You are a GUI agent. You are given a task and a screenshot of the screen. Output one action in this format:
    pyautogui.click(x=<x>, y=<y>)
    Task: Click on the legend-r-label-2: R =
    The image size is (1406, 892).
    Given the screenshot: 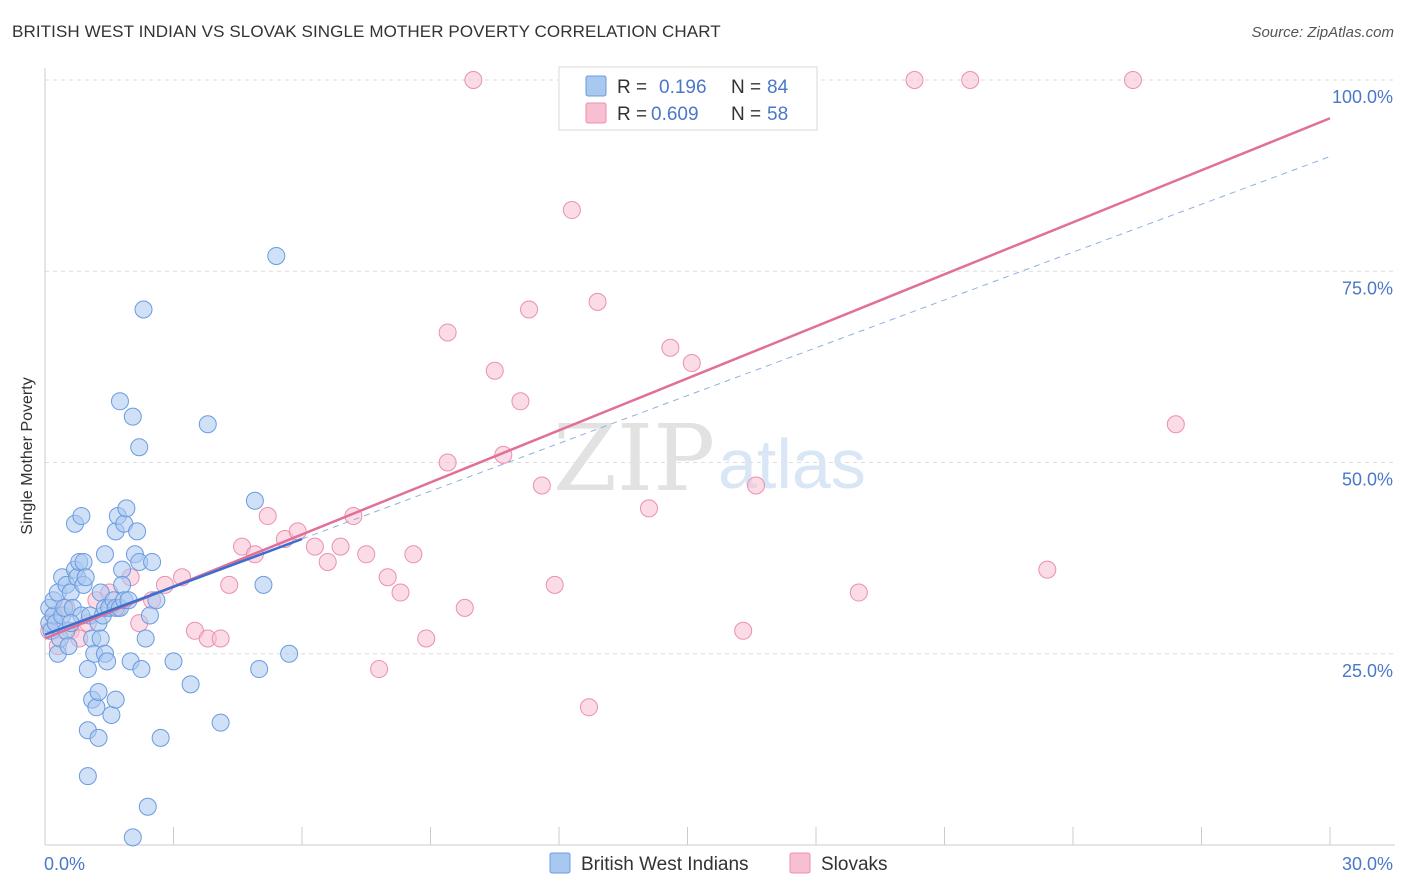 What is the action you would take?
    pyautogui.click(x=632, y=114)
    